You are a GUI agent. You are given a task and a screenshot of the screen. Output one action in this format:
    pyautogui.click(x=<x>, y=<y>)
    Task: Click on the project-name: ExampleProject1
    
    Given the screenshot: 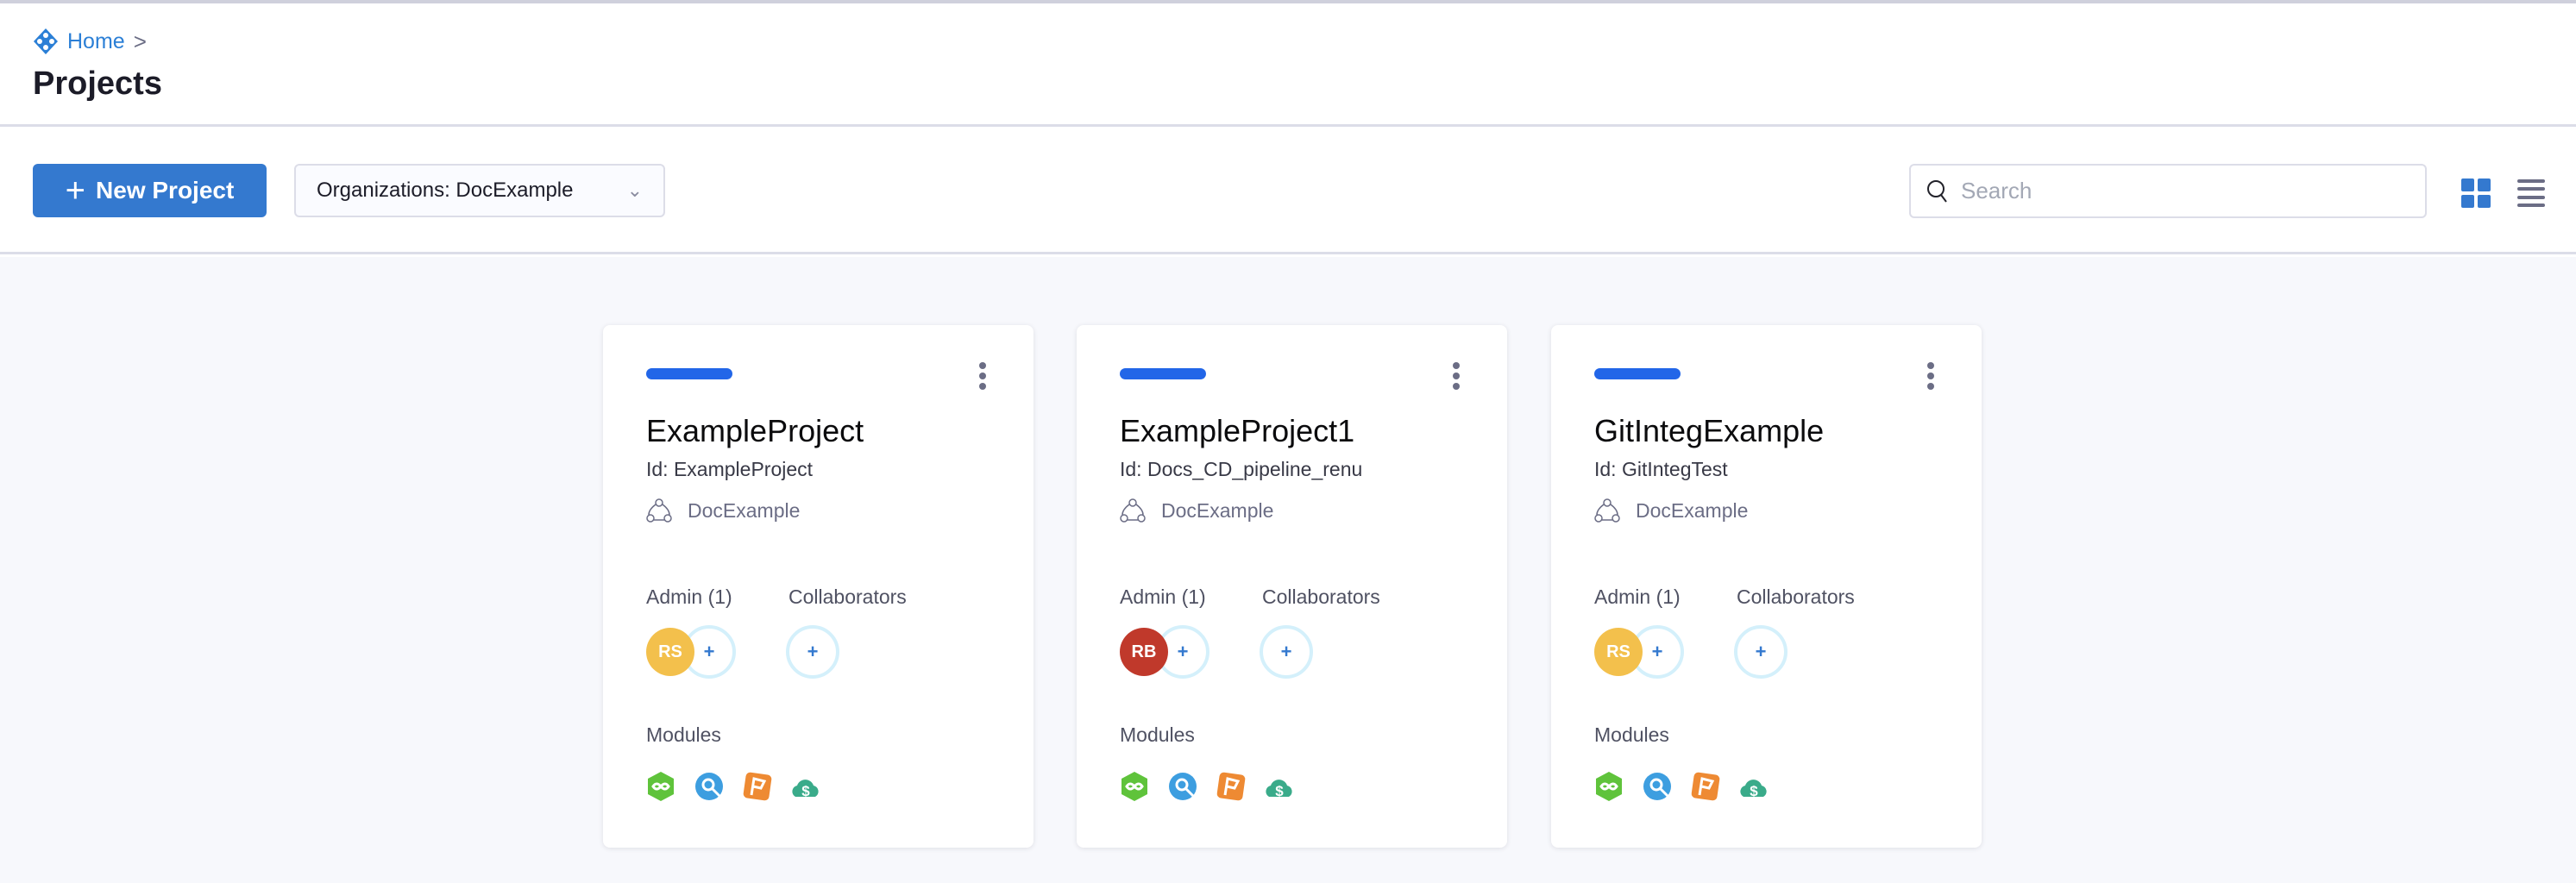 What is the action you would take?
    pyautogui.click(x=1237, y=431)
    